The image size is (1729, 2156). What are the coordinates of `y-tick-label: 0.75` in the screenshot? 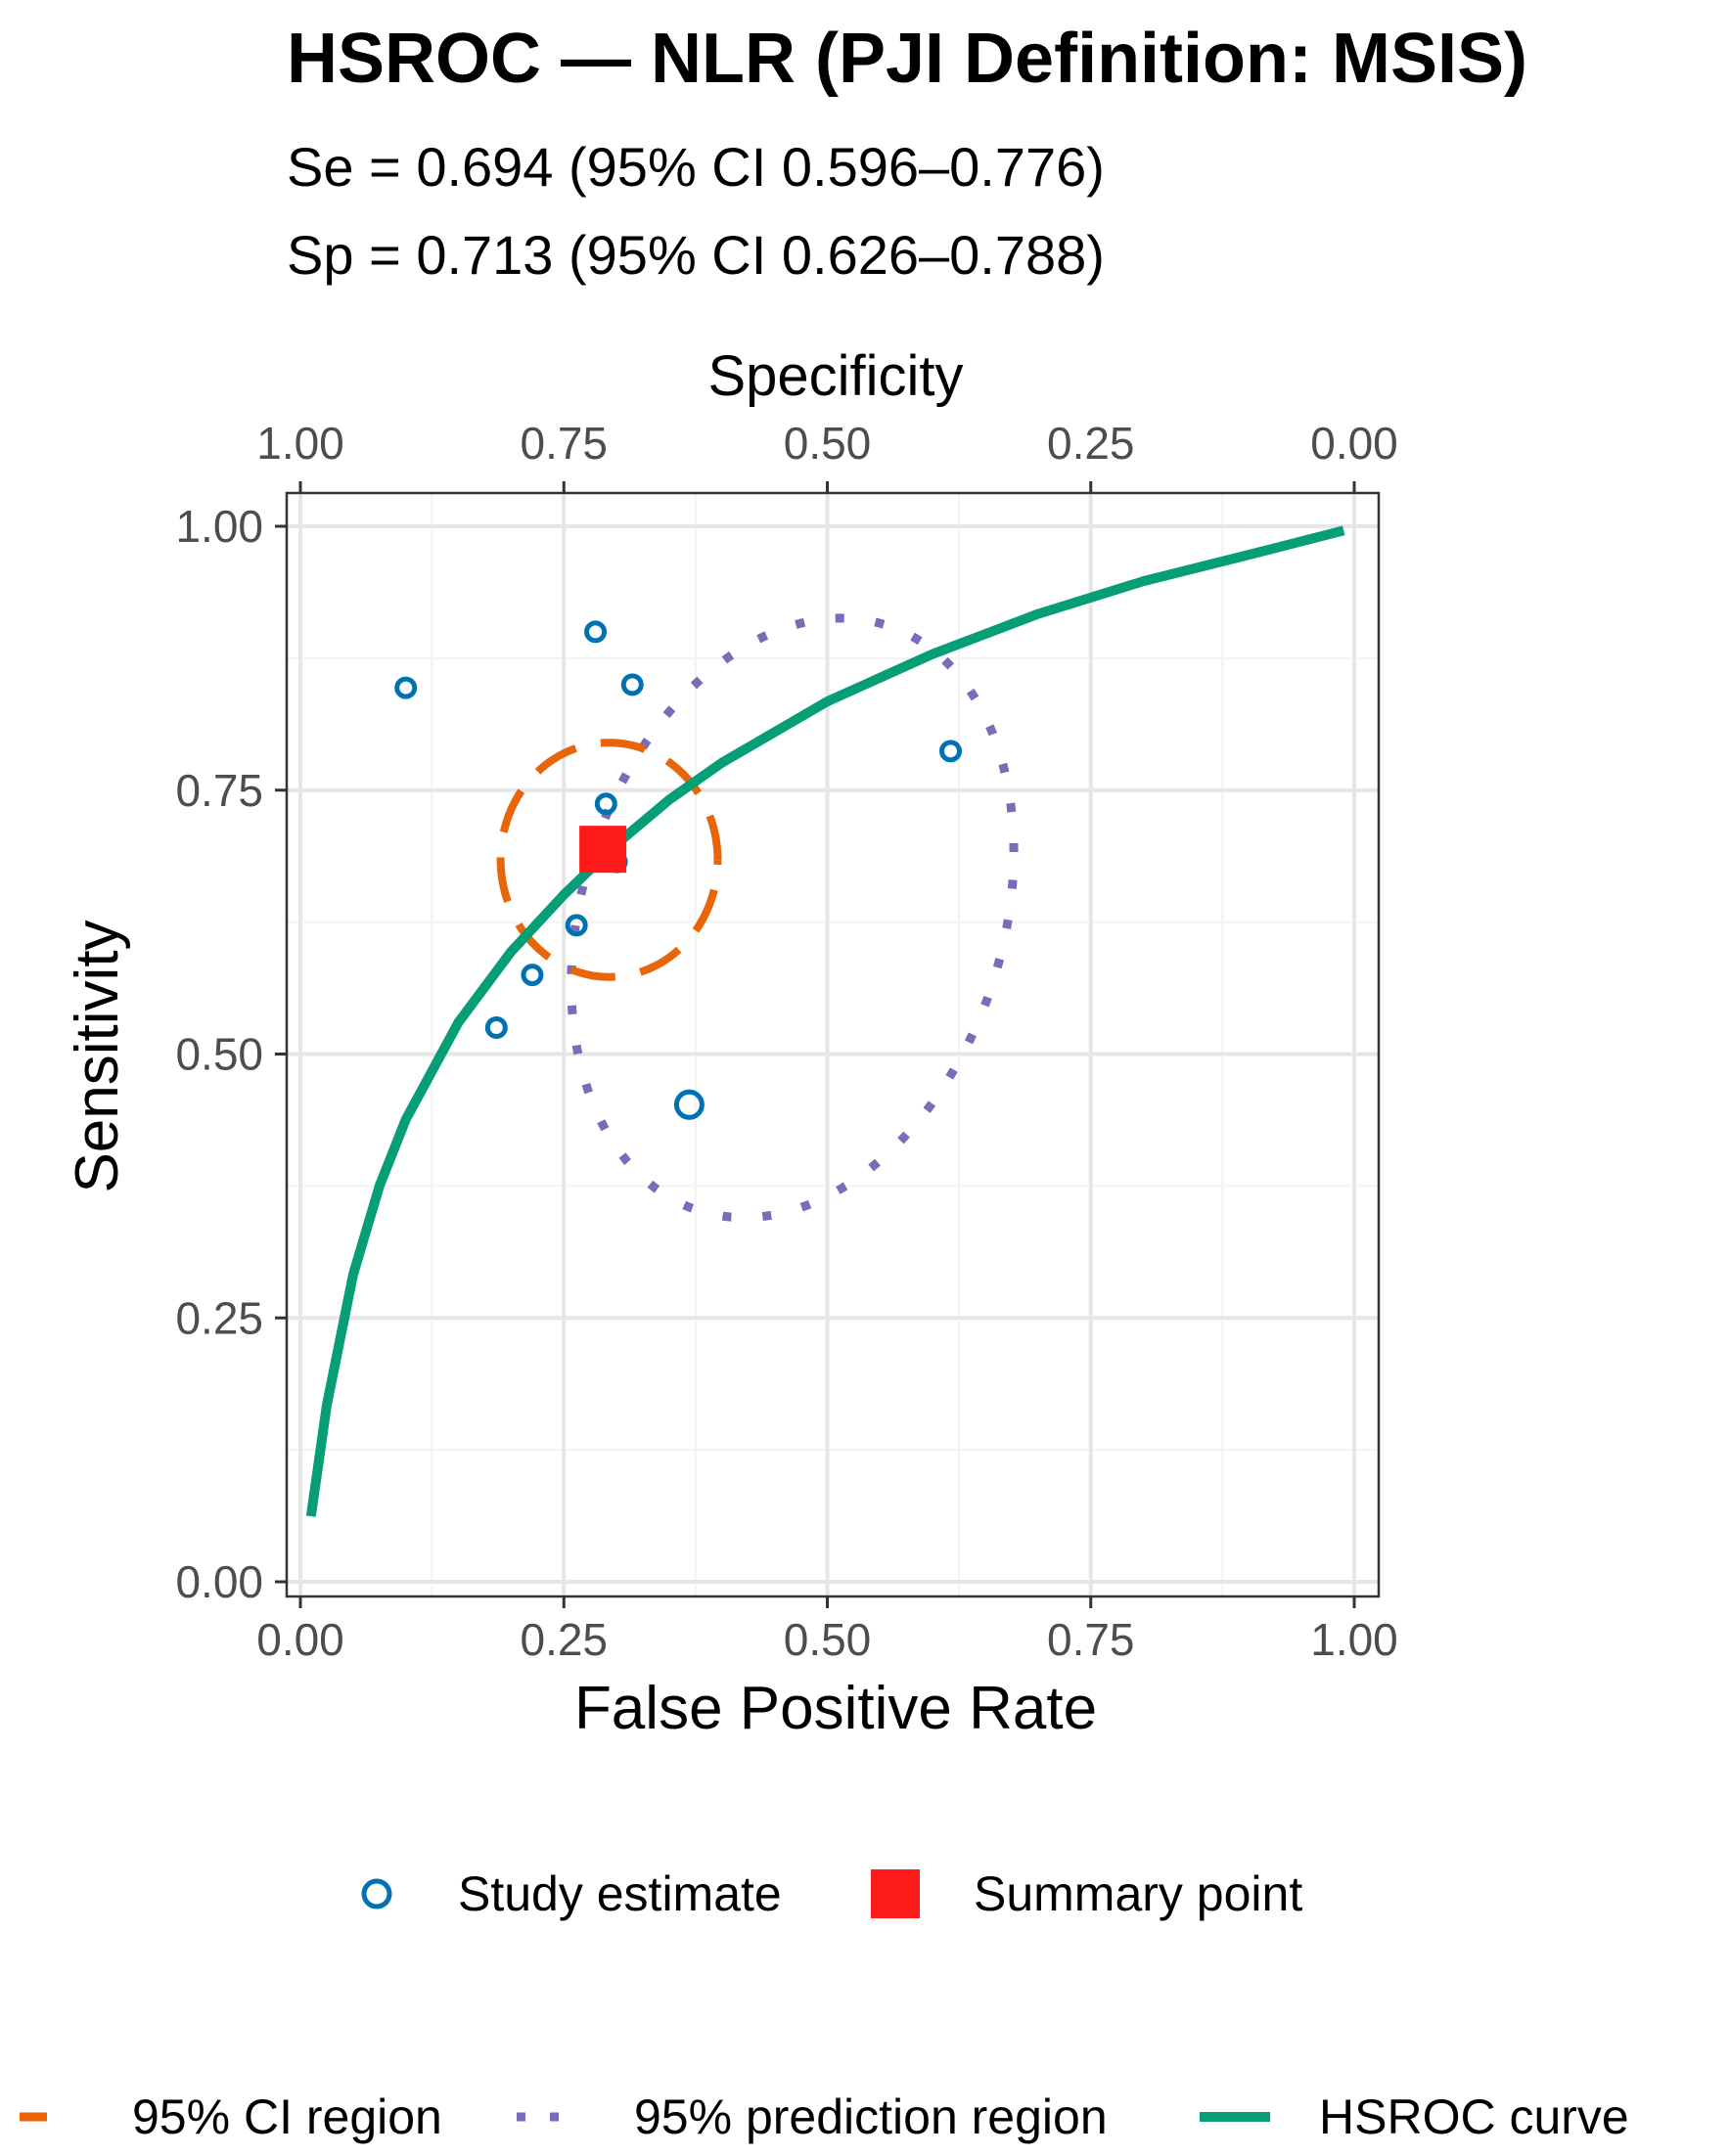 It's located at (219, 790).